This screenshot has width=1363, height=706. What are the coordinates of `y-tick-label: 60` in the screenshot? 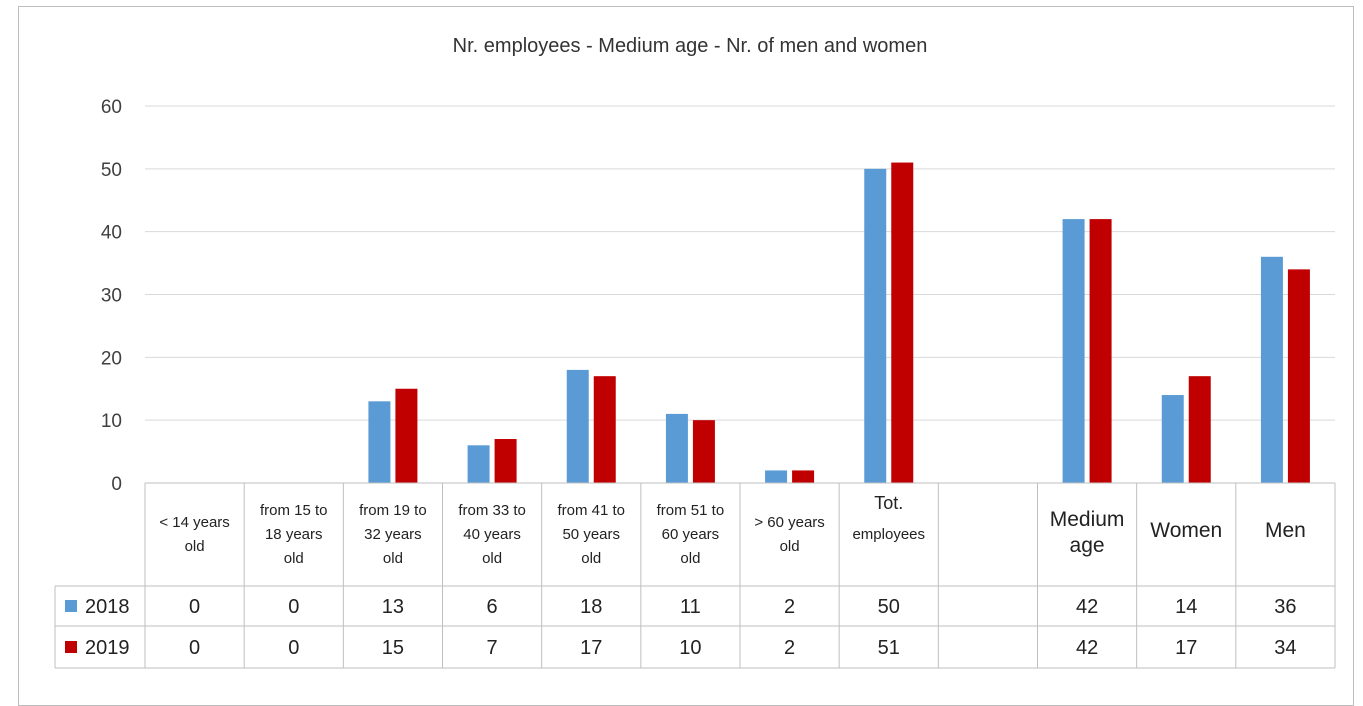 It's located at (111, 107).